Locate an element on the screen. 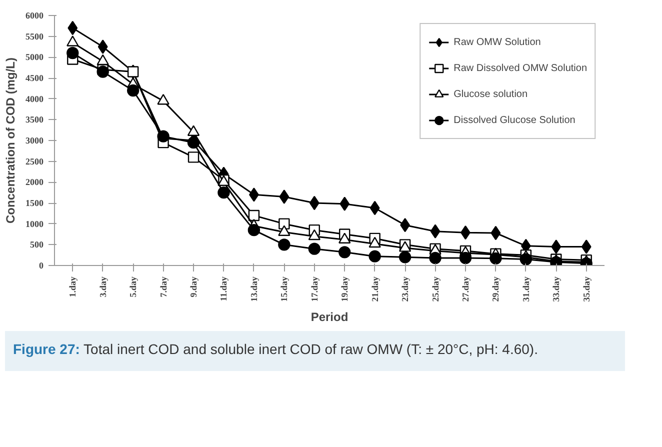  x-axis-title: Period is located at coordinates (329, 317).